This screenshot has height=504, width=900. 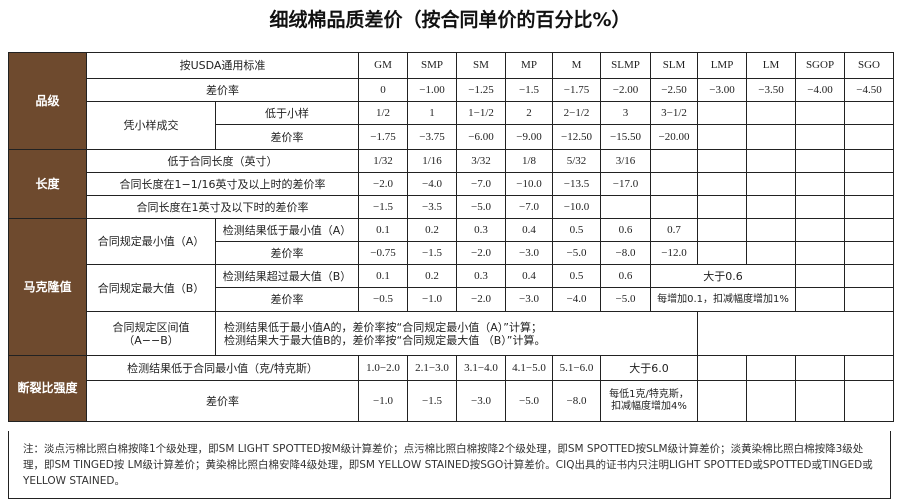 What do you see at coordinates (383, 65) in the screenshot?
I see `grade-header: GM` at bounding box center [383, 65].